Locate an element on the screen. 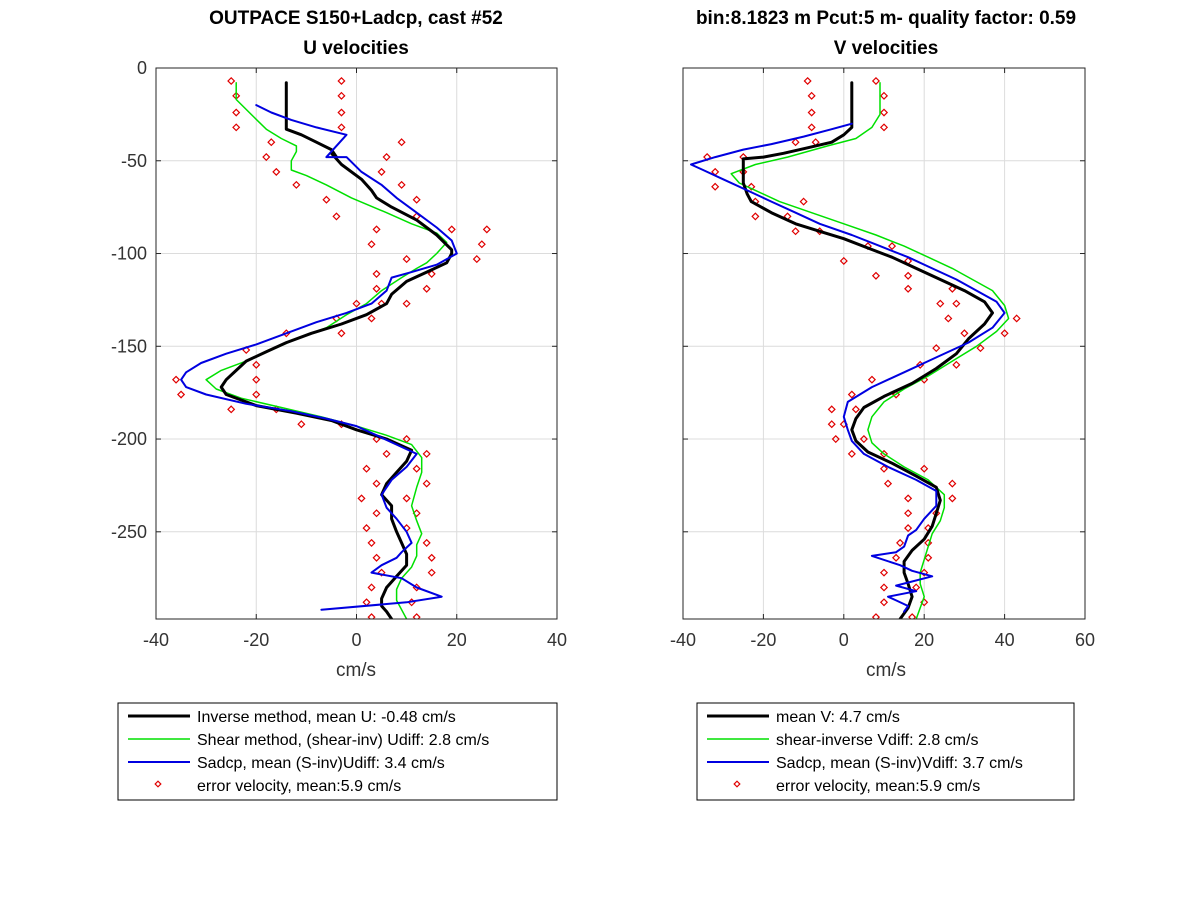  u-chart-title-line1: OUTPACE S150+Ladcp, cast #52 is located at coordinates (356, 18).